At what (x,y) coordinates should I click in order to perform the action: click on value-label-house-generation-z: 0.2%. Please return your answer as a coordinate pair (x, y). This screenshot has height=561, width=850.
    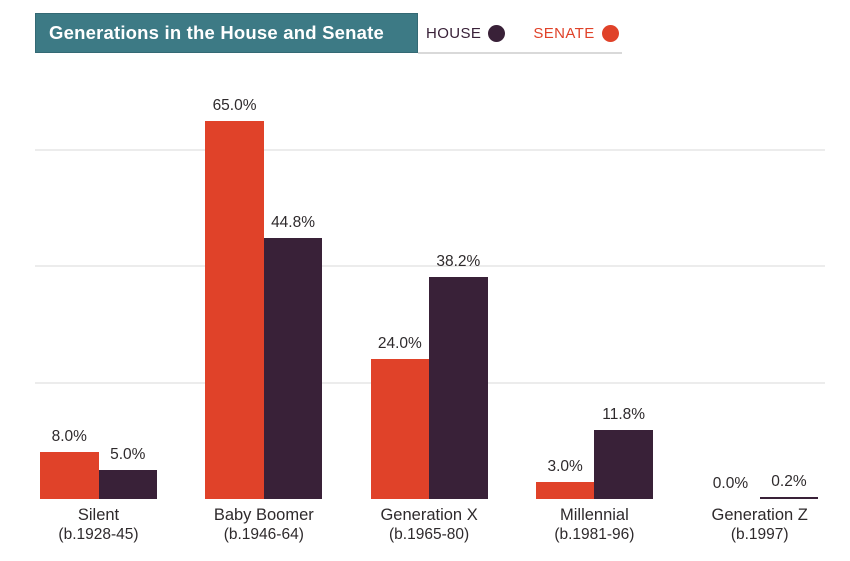
    Looking at the image, I should click on (789, 482).